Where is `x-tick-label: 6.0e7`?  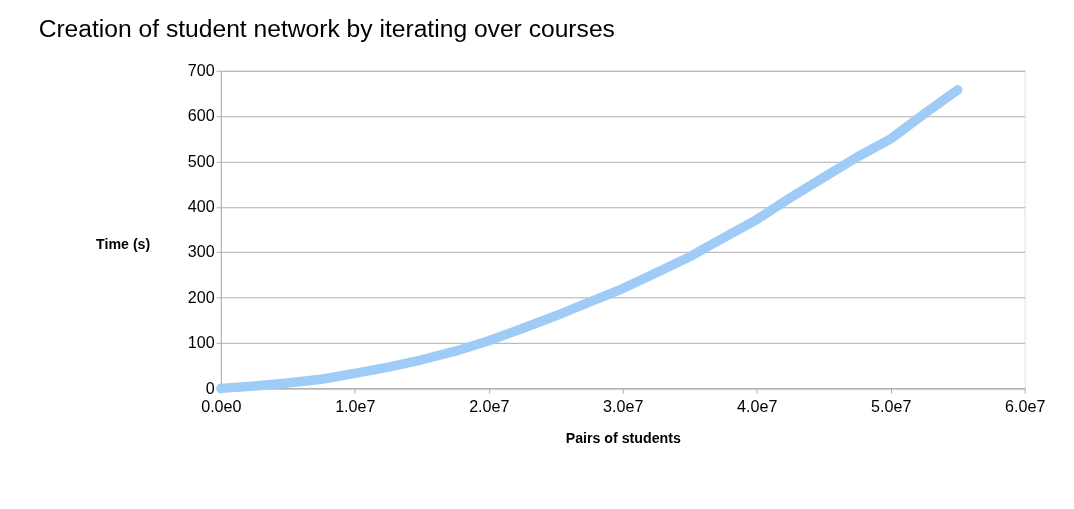
x-tick-label: 6.0e7 is located at coordinates (1025, 405).